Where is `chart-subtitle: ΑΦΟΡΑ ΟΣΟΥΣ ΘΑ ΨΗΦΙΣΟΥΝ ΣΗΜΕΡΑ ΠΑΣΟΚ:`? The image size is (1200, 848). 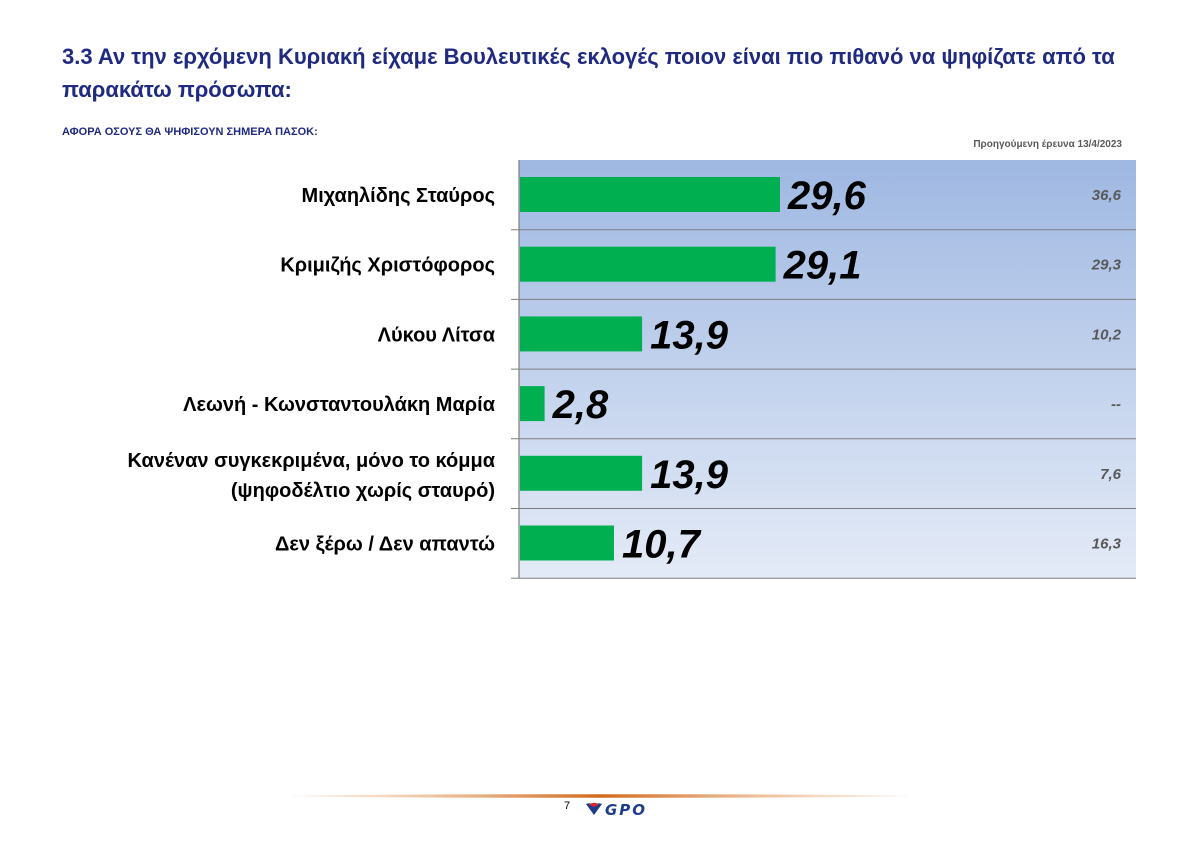 chart-subtitle: ΑΦΟΡΑ ΟΣΟΥΣ ΘΑ ΨΗΦΙΣΟΥΝ ΣΗΜΕΡΑ ΠΑΣΟΚ: is located at coordinates (190, 132).